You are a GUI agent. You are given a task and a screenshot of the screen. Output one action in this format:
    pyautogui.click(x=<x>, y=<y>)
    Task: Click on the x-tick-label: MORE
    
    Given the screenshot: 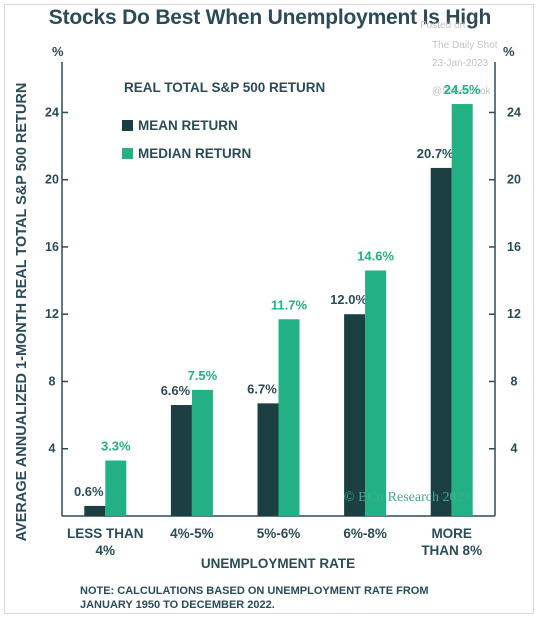 What is the action you would take?
    pyautogui.click(x=451, y=533)
    